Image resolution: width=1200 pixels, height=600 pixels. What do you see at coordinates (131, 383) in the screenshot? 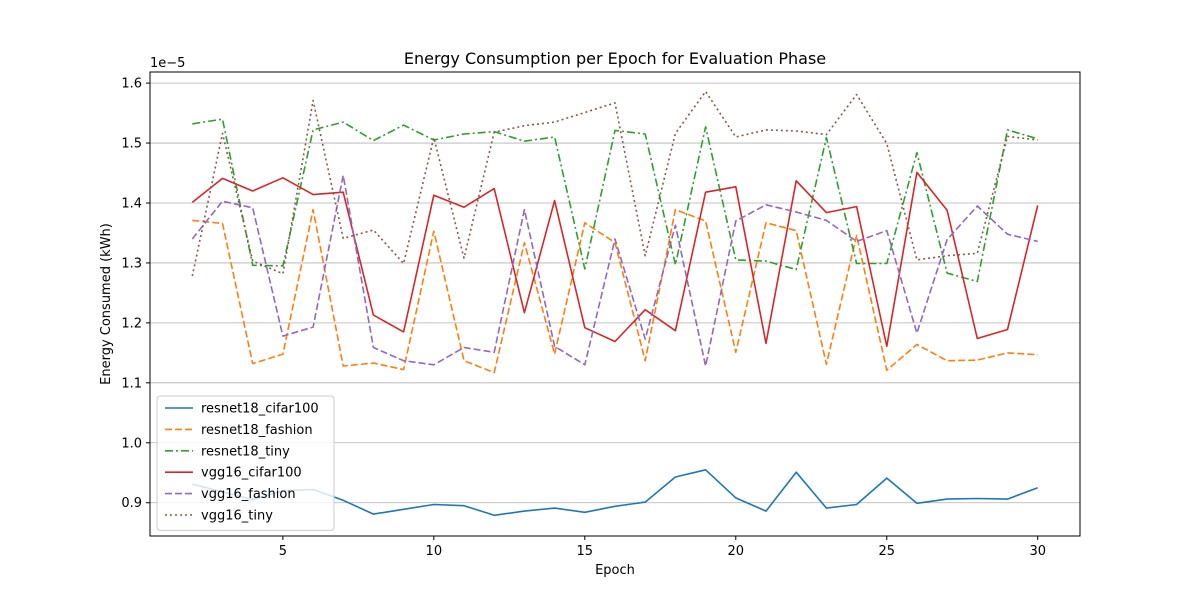
I see `y-tick-label: 1.1` at bounding box center [131, 383].